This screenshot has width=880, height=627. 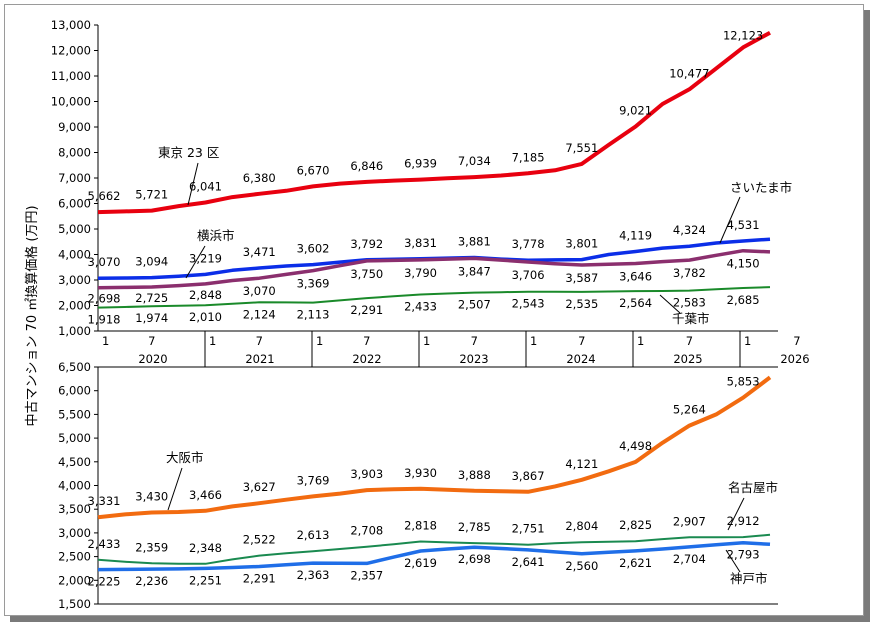 I want to click on data-label: 4,119, so click(x=635, y=235).